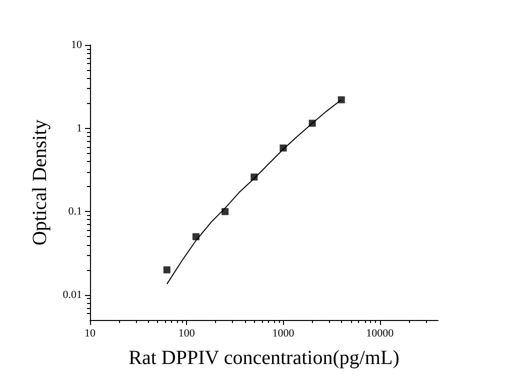  Describe the element at coordinates (90, 334) in the screenshot. I see `x-tick-label: 10` at that location.